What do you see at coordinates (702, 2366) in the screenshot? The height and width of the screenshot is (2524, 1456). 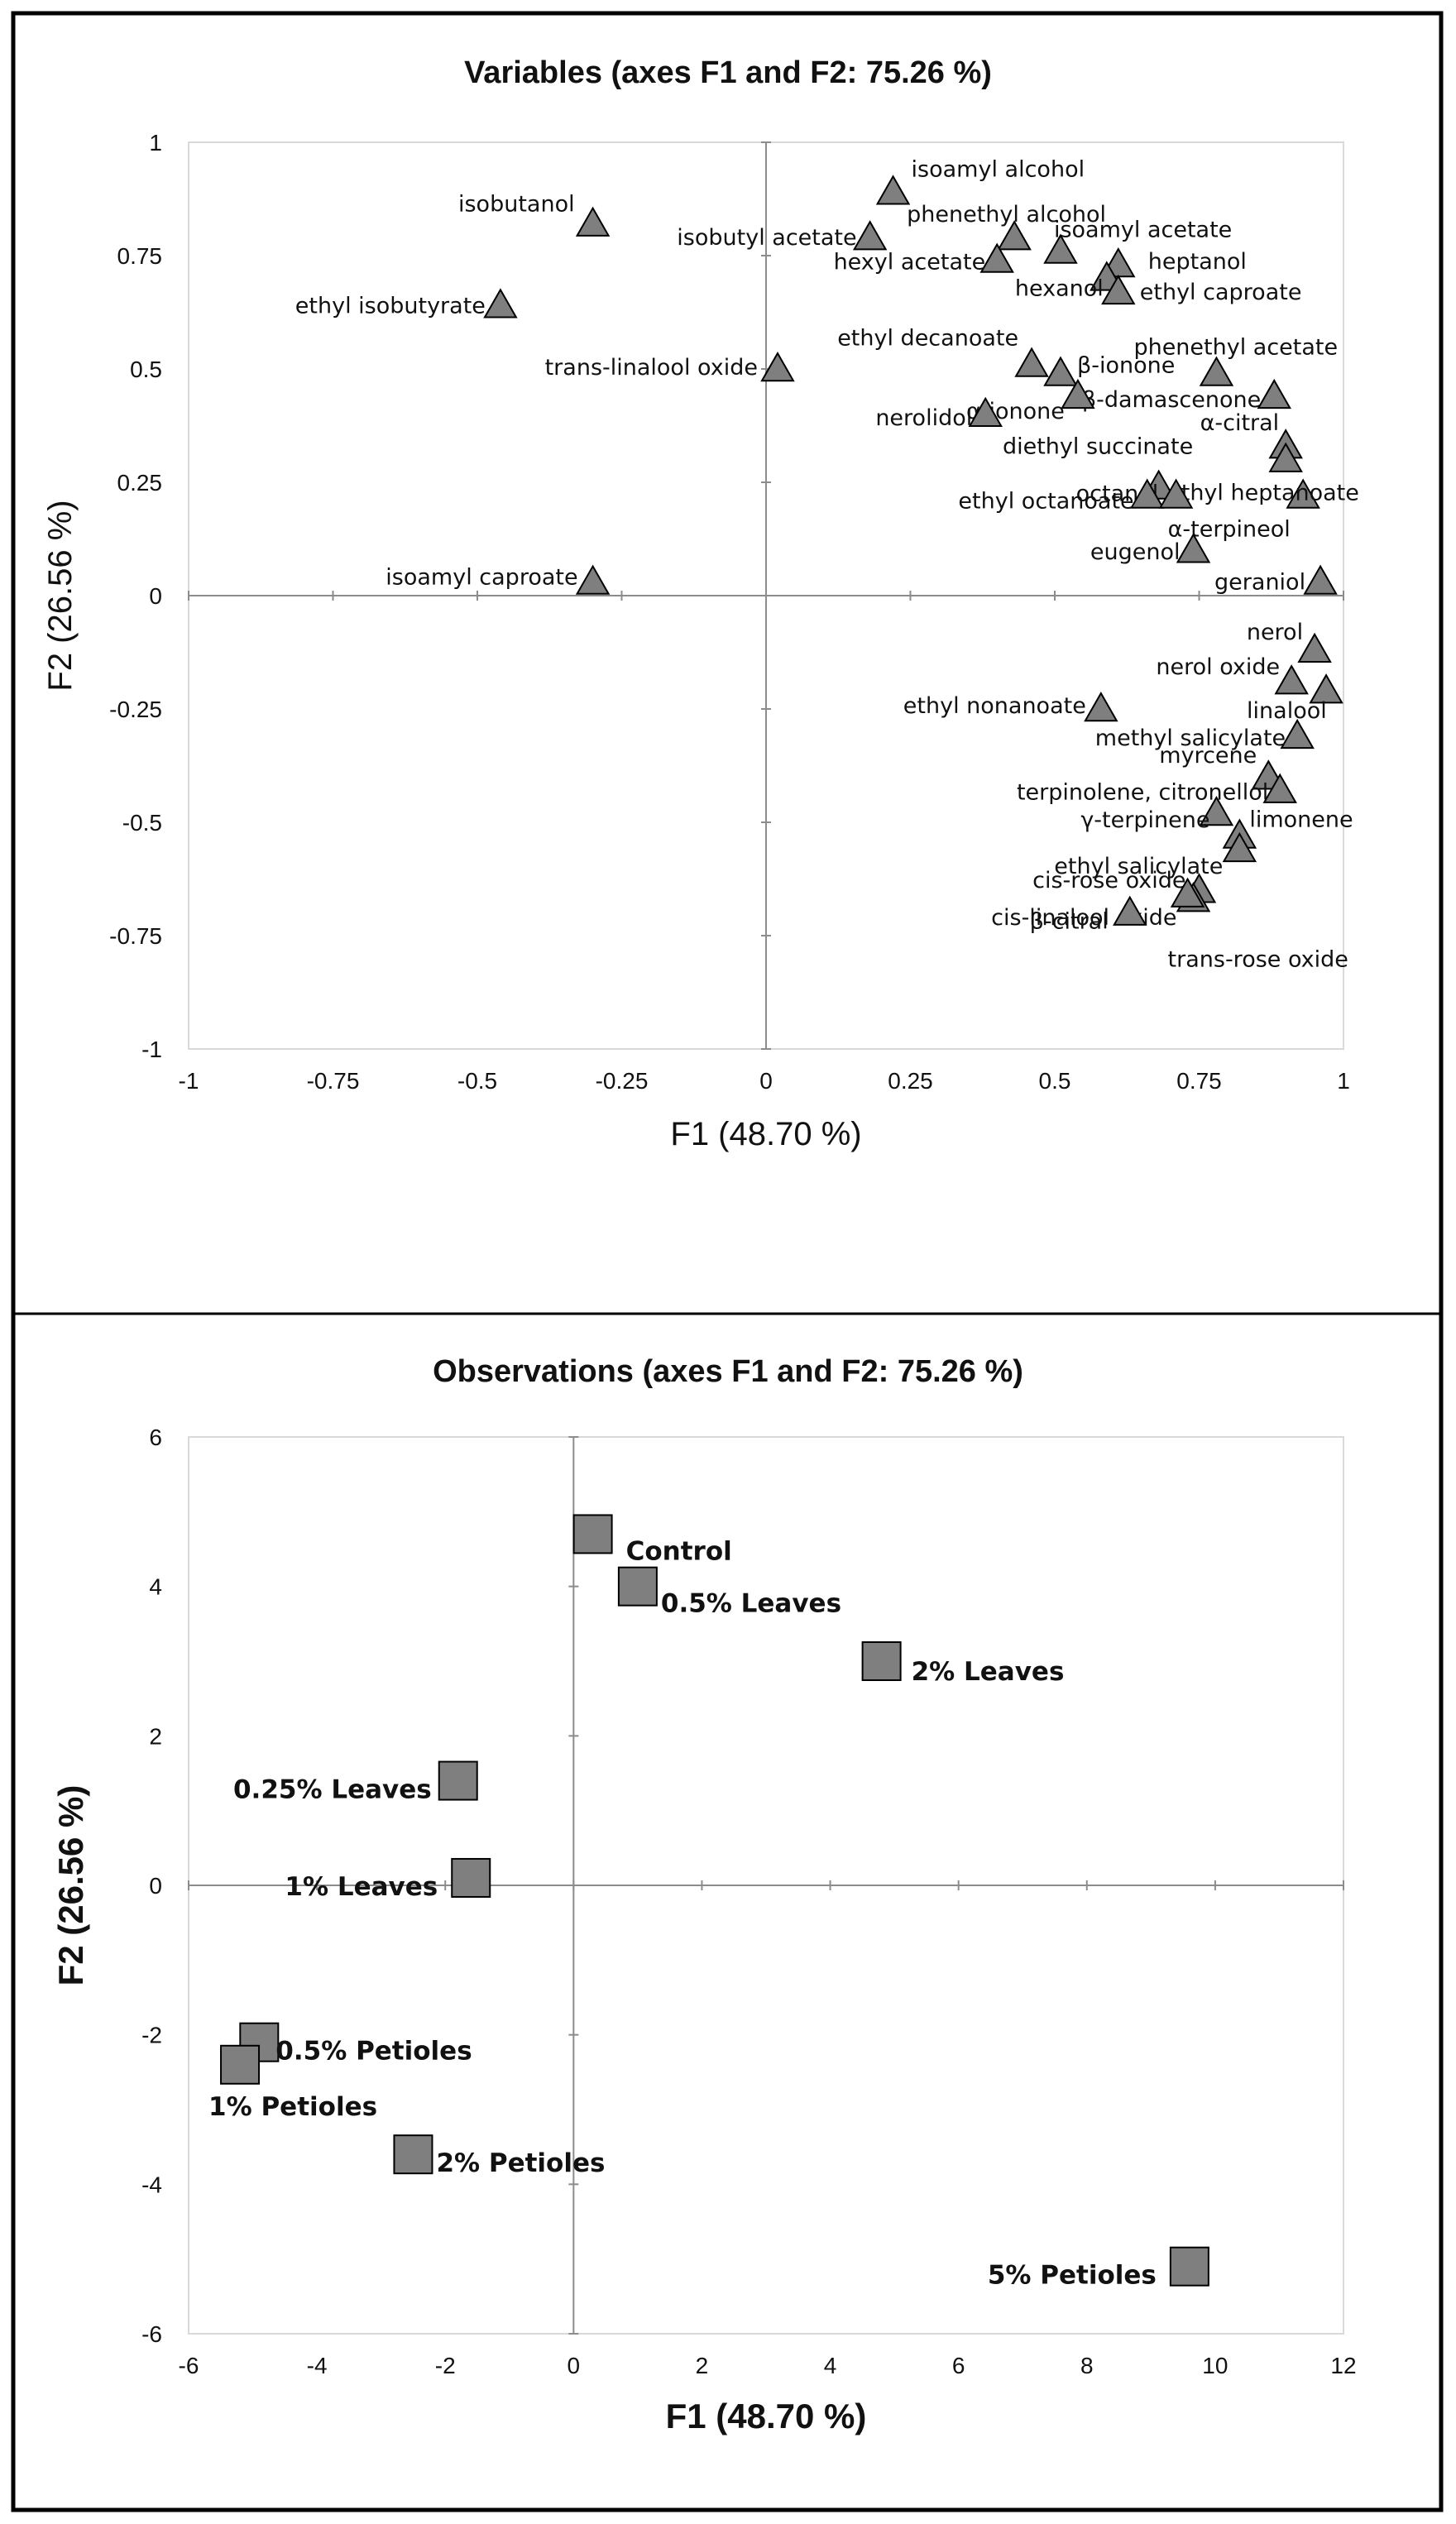 I see `observations-x-tick-label: 2` at bounding box center [702, 2366].